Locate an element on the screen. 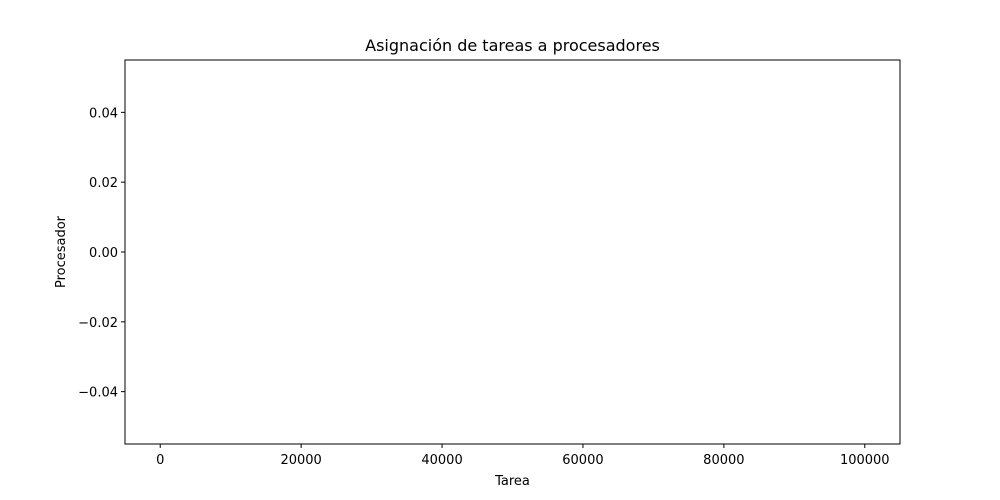 This screenshot has width=1000, height=500. y-axis-label: Procesador is located at coordinates (61, 251).